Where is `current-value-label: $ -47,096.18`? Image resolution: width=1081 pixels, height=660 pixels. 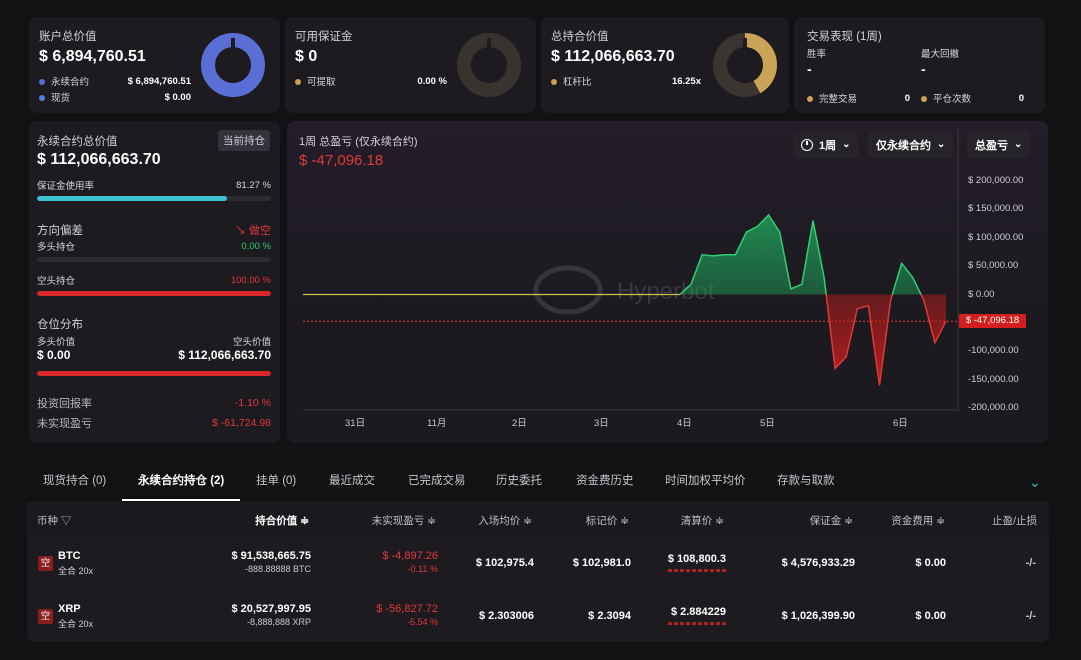
current-value-label: $ -47,096.18 is located at coordinates (992, 321).